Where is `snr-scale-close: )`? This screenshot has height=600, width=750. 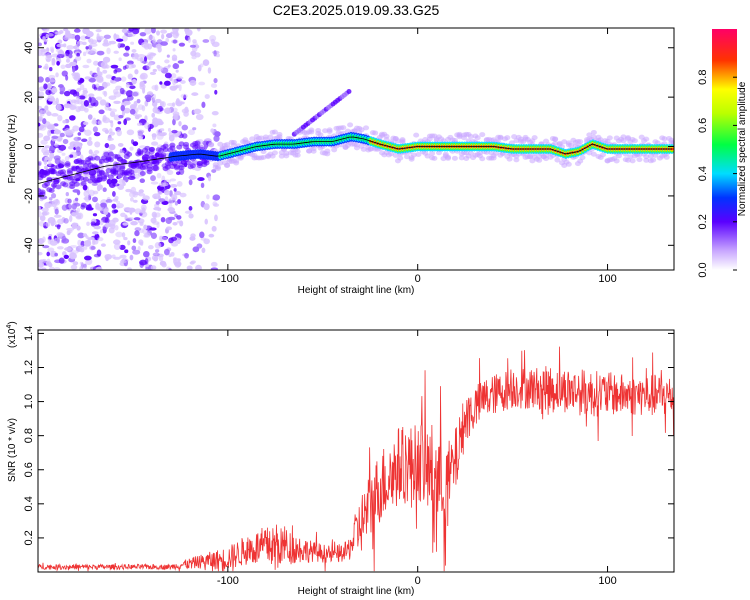
snr-scale-close: ) is located at coordinates (12, 322).